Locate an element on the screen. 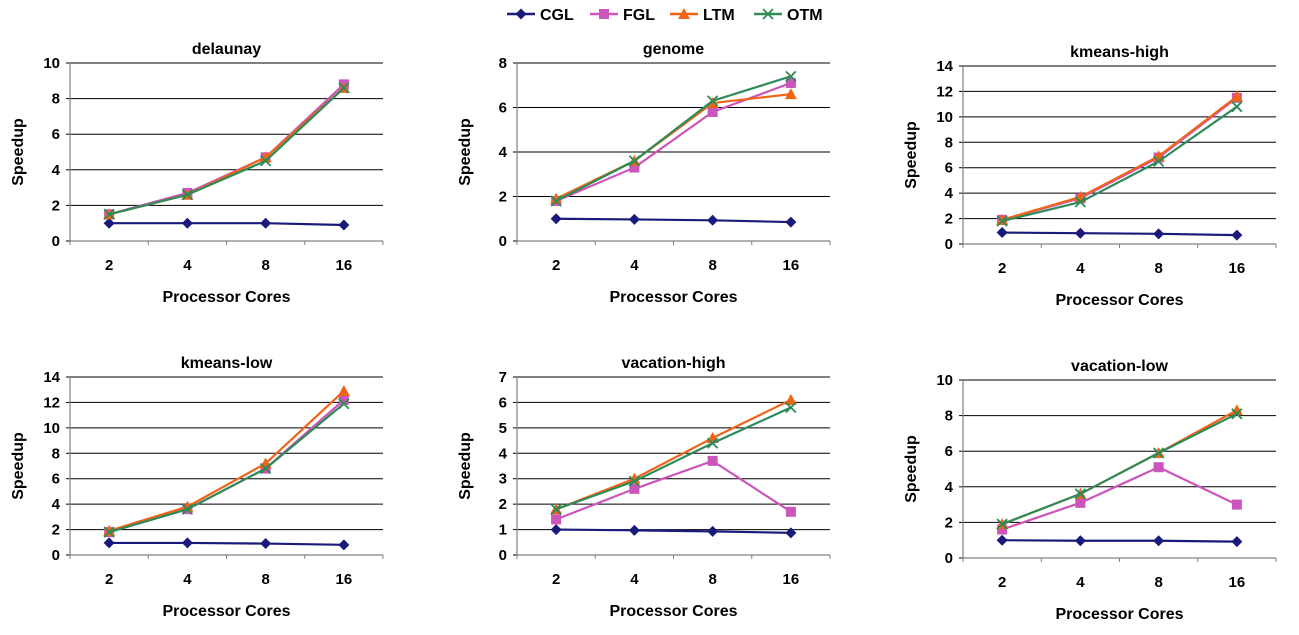 The image size is (1299, 635). chart-genome: genome 0 2 4 6 8 2 4 8 16 Processor Cores Speedup is located at coordinates (644, 173).